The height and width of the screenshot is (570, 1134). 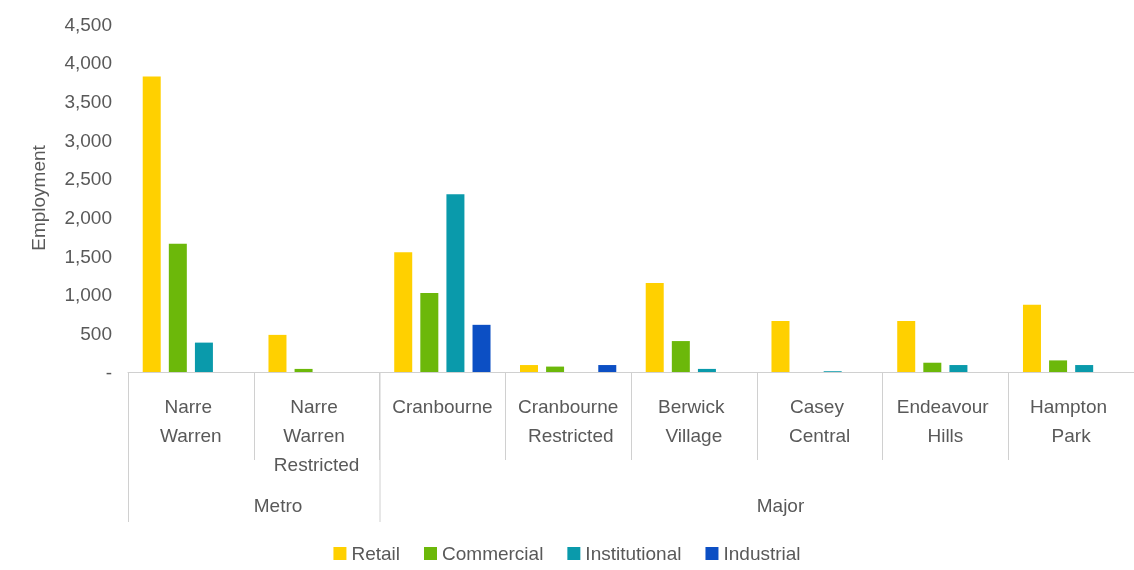 I want to click on x-tick-label: Cranbourne, so click(x=442, y=406).